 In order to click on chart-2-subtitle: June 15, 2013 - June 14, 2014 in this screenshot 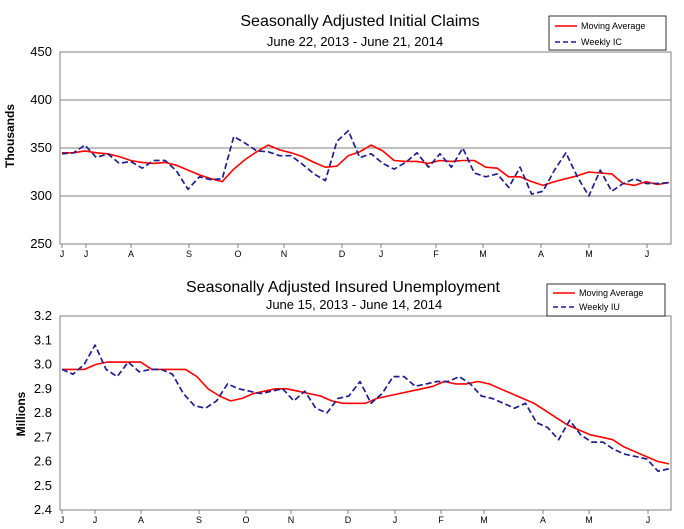, I will do `click(354, 304)`.